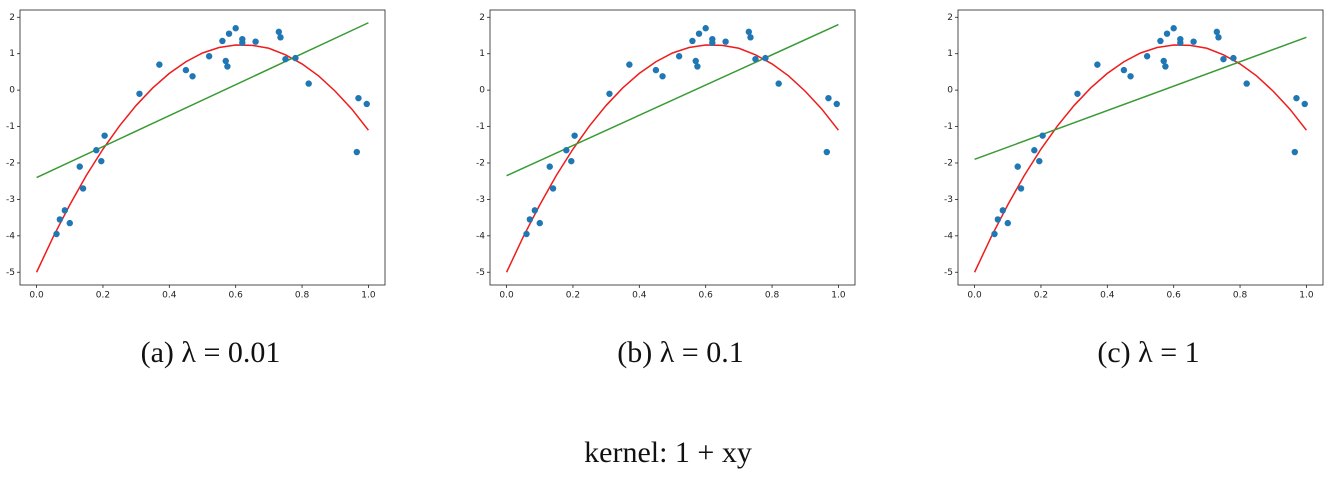 This screenshot has height=487, width=1337. Describe the element at coordinates (680, 352) in the screenshot. I see `subfigure-caption: (b) λ = 0.1` at that location.